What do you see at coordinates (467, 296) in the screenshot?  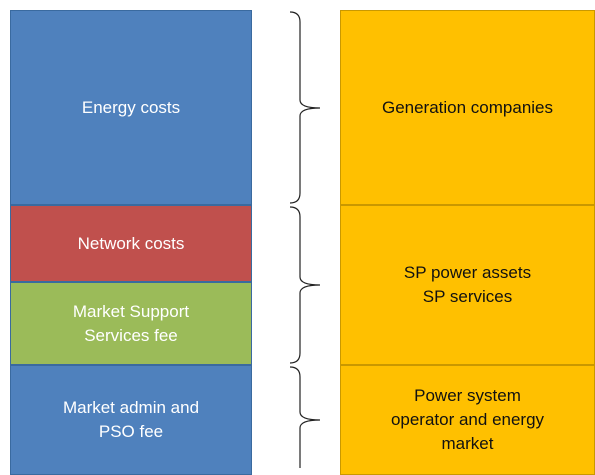 I see `block-text: SP services` at bounding box center [467, 296].